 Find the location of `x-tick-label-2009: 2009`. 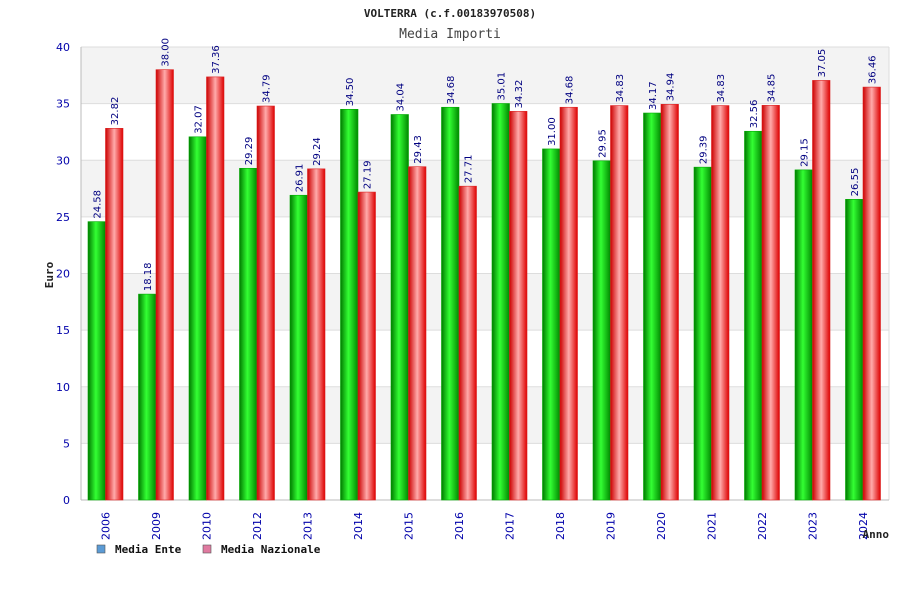

x-tick-label-2009: 2009 is located at coordinates (156, 526).